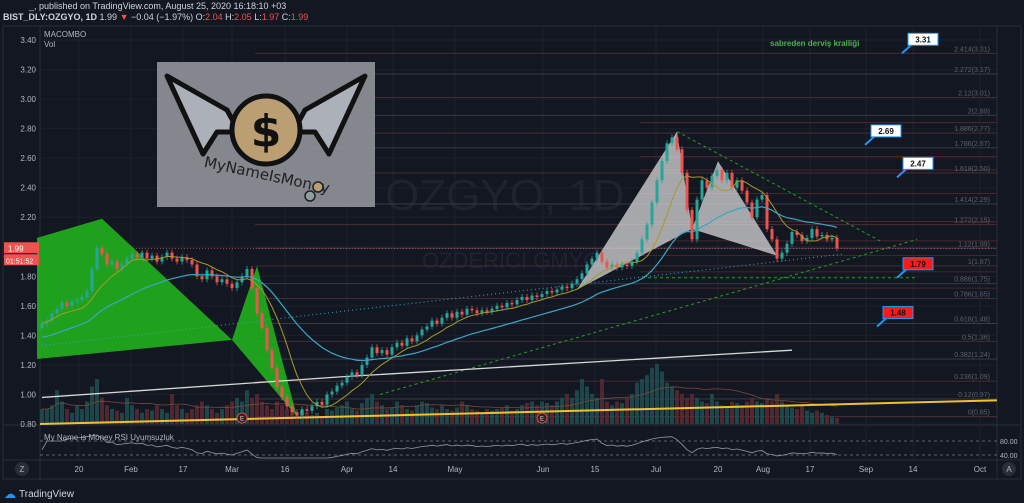 Image resolution: width=1024 pixels, height=503 pixels. What do you see at coordinates (39, 494) in the screenshot?
I see `tradingview-brand: ☁ TradingView` at bounding box center [39, 494].